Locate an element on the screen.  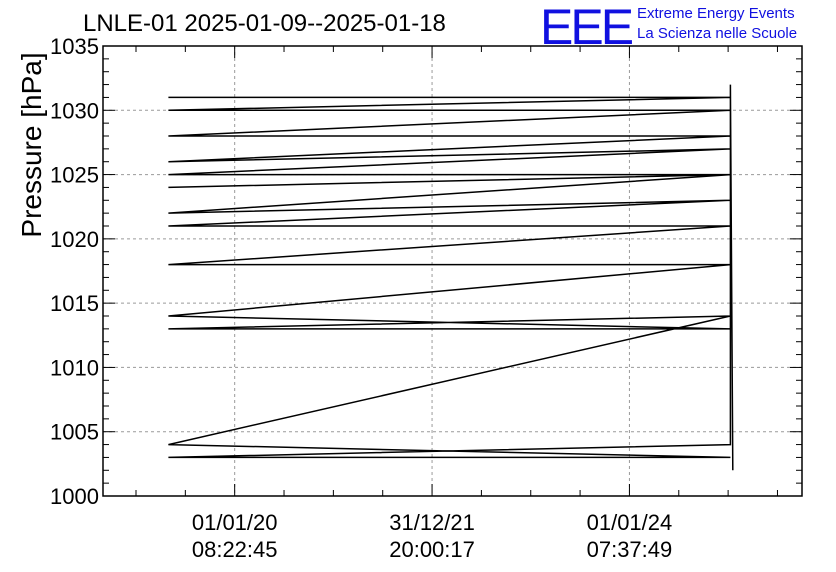
y-tick-label: 1010 is located at coordinates (74, 367).